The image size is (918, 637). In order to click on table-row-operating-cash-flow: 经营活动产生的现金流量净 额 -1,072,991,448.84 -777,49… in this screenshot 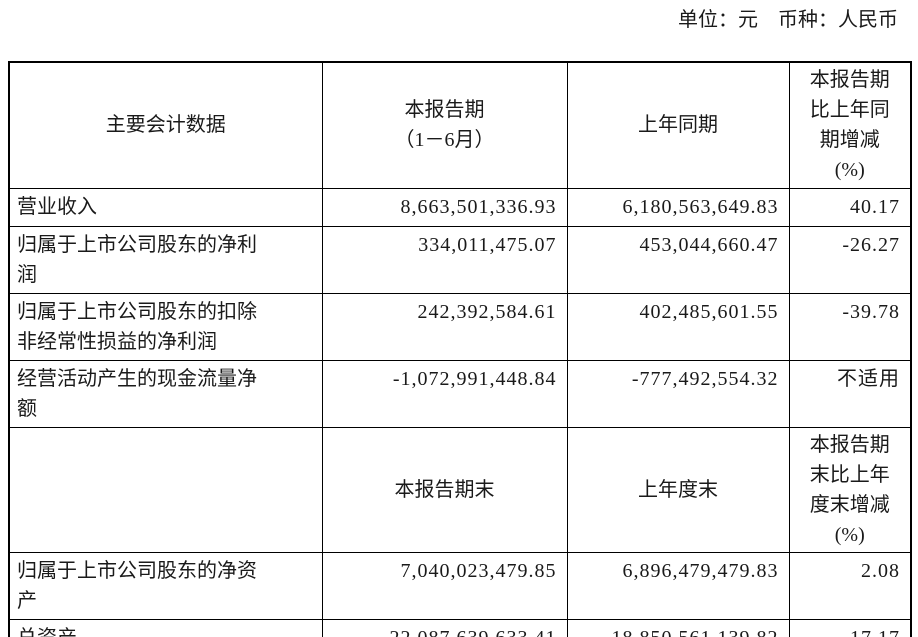, I will do `click(460, 393)`.